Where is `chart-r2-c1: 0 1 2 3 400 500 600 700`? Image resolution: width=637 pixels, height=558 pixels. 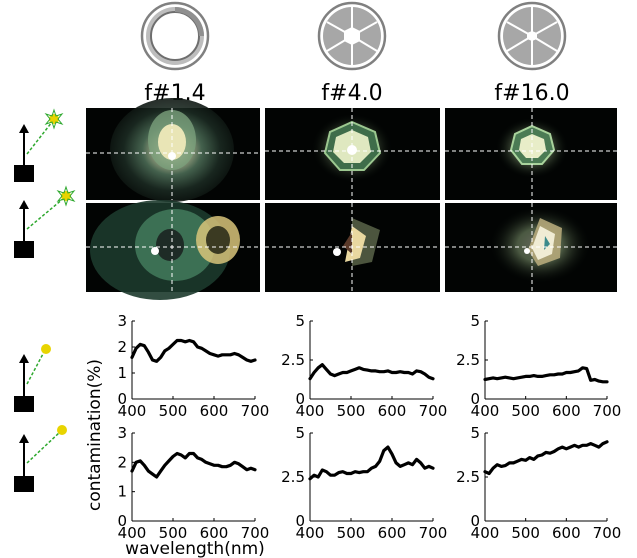
chart-r2-c1: 0 1 2 3 400 500 600 700 is located at coordinates (193, 483).